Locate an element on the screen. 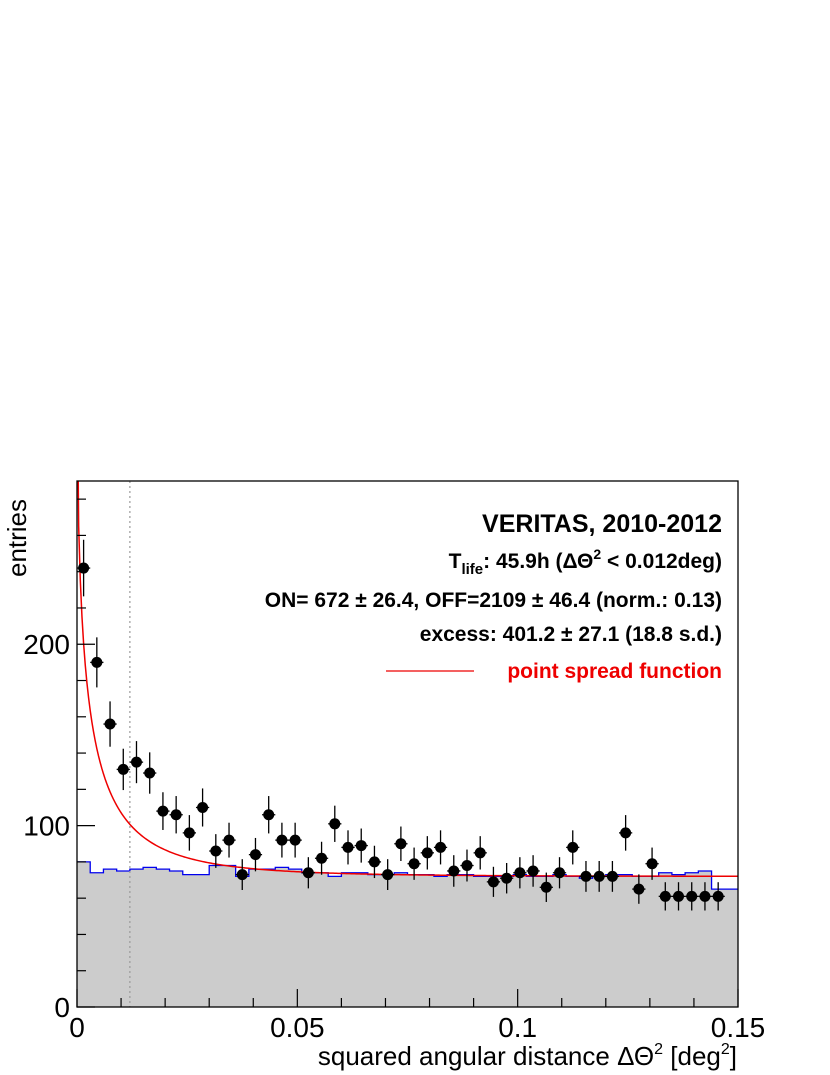 This screenshot has width=830, height=1075. x-tick-label: 0.15 is located at coordinates (738, 1027).